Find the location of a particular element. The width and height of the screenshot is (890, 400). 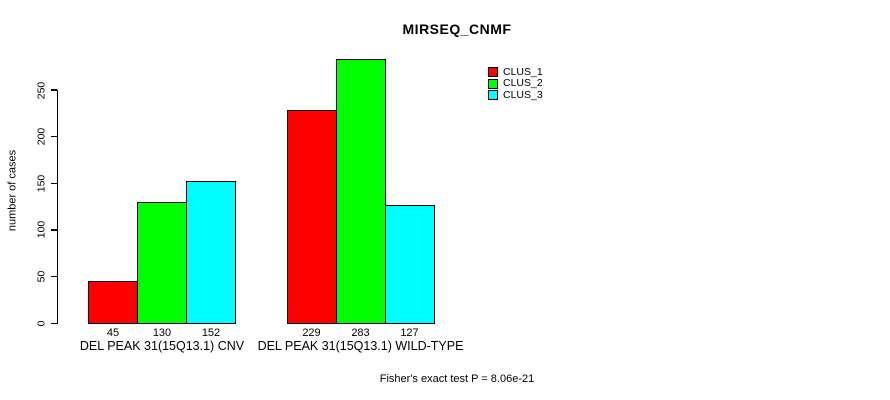

stat-annotation: Fisher's exact test P = 8.06e-21 is located at coordinates (457, 379).